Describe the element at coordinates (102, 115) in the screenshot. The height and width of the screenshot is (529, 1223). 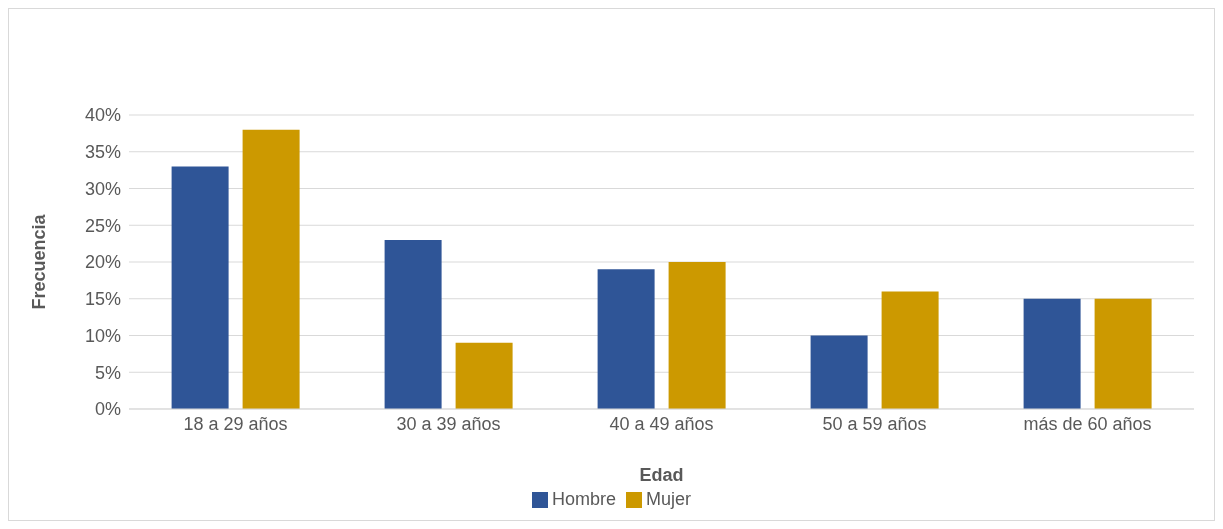
I see `y-tick-label: 40%` at that location.